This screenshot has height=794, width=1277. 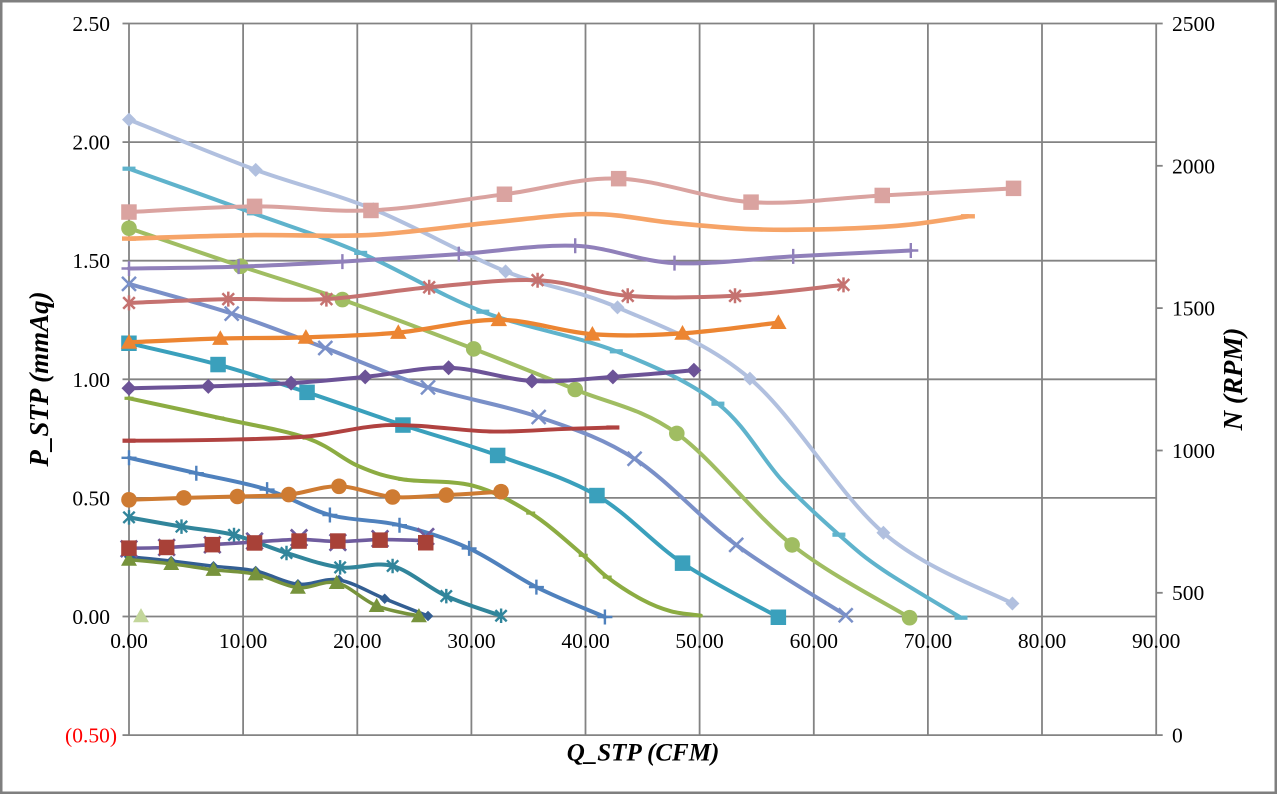 I want to click on svg-text: 1.50, so click(x=91, y=261).